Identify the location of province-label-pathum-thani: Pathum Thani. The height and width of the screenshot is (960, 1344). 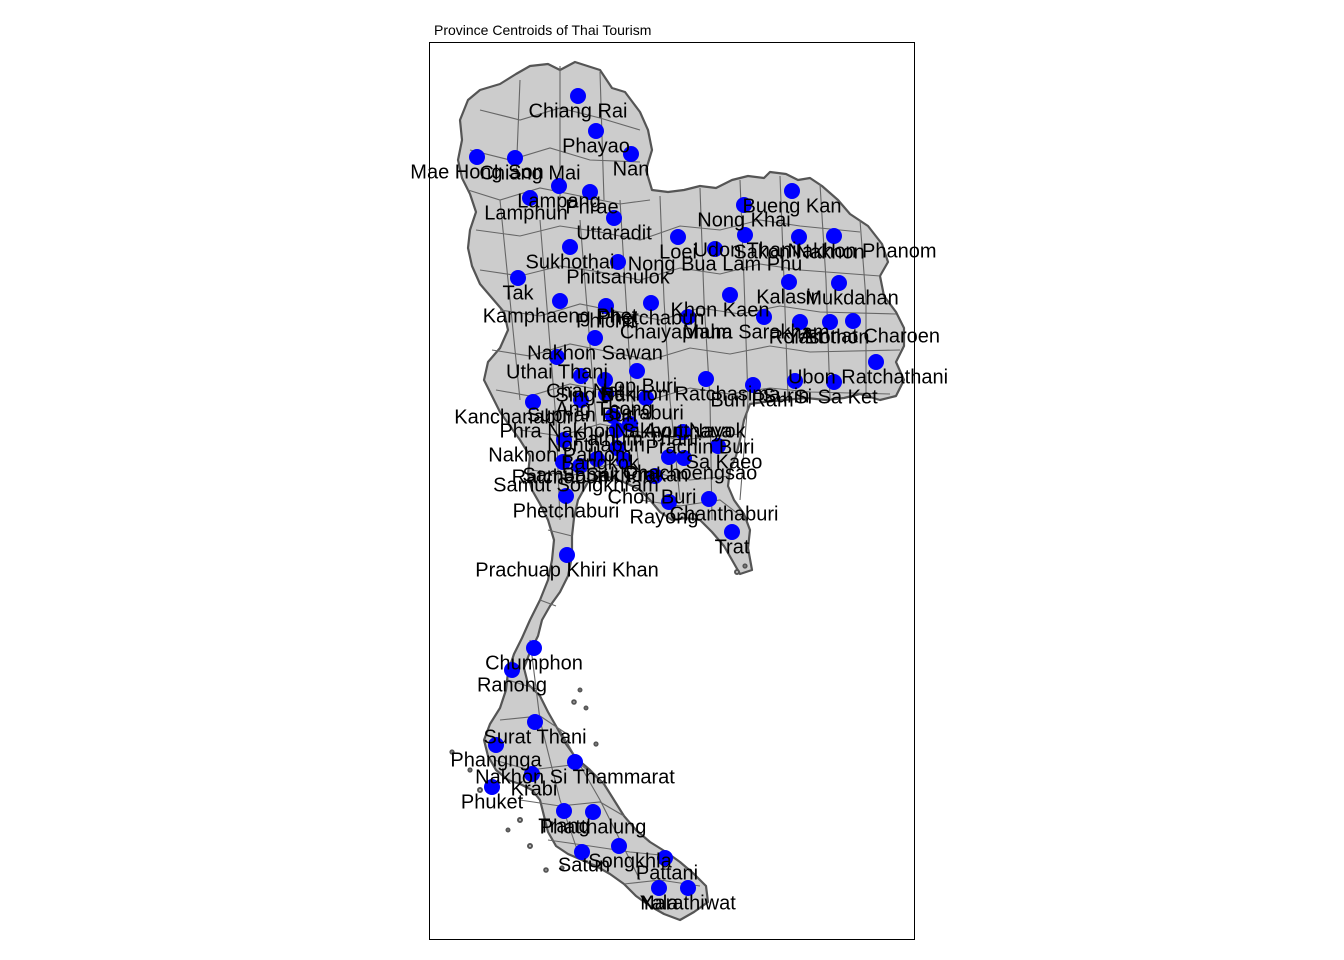
(636, 439).